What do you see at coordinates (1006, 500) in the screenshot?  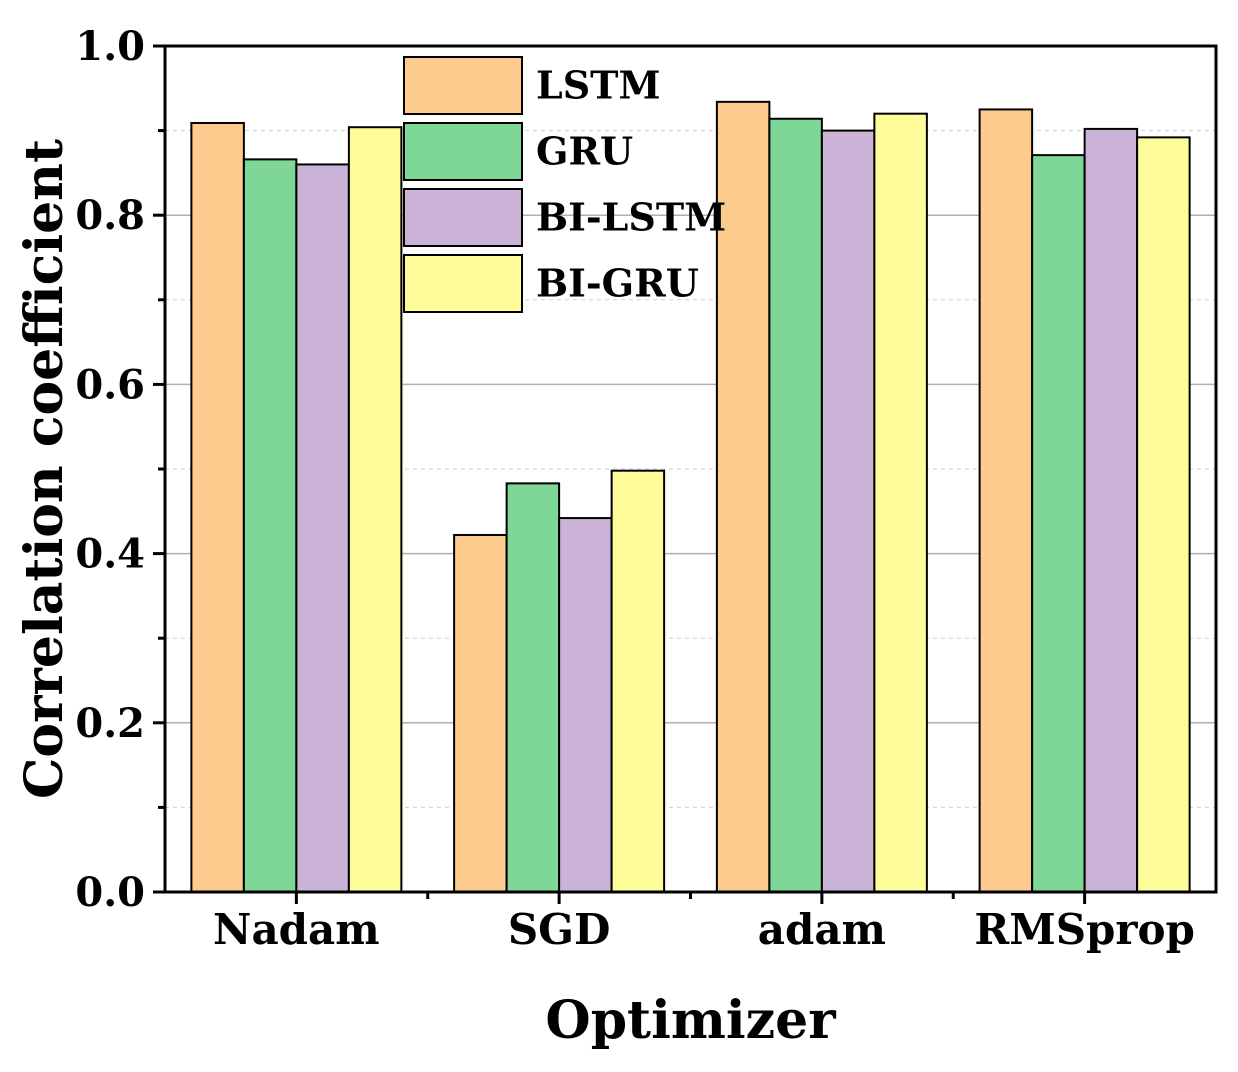 I see `bar-lstm-rmsprop` at bounding box center [1006, 500].